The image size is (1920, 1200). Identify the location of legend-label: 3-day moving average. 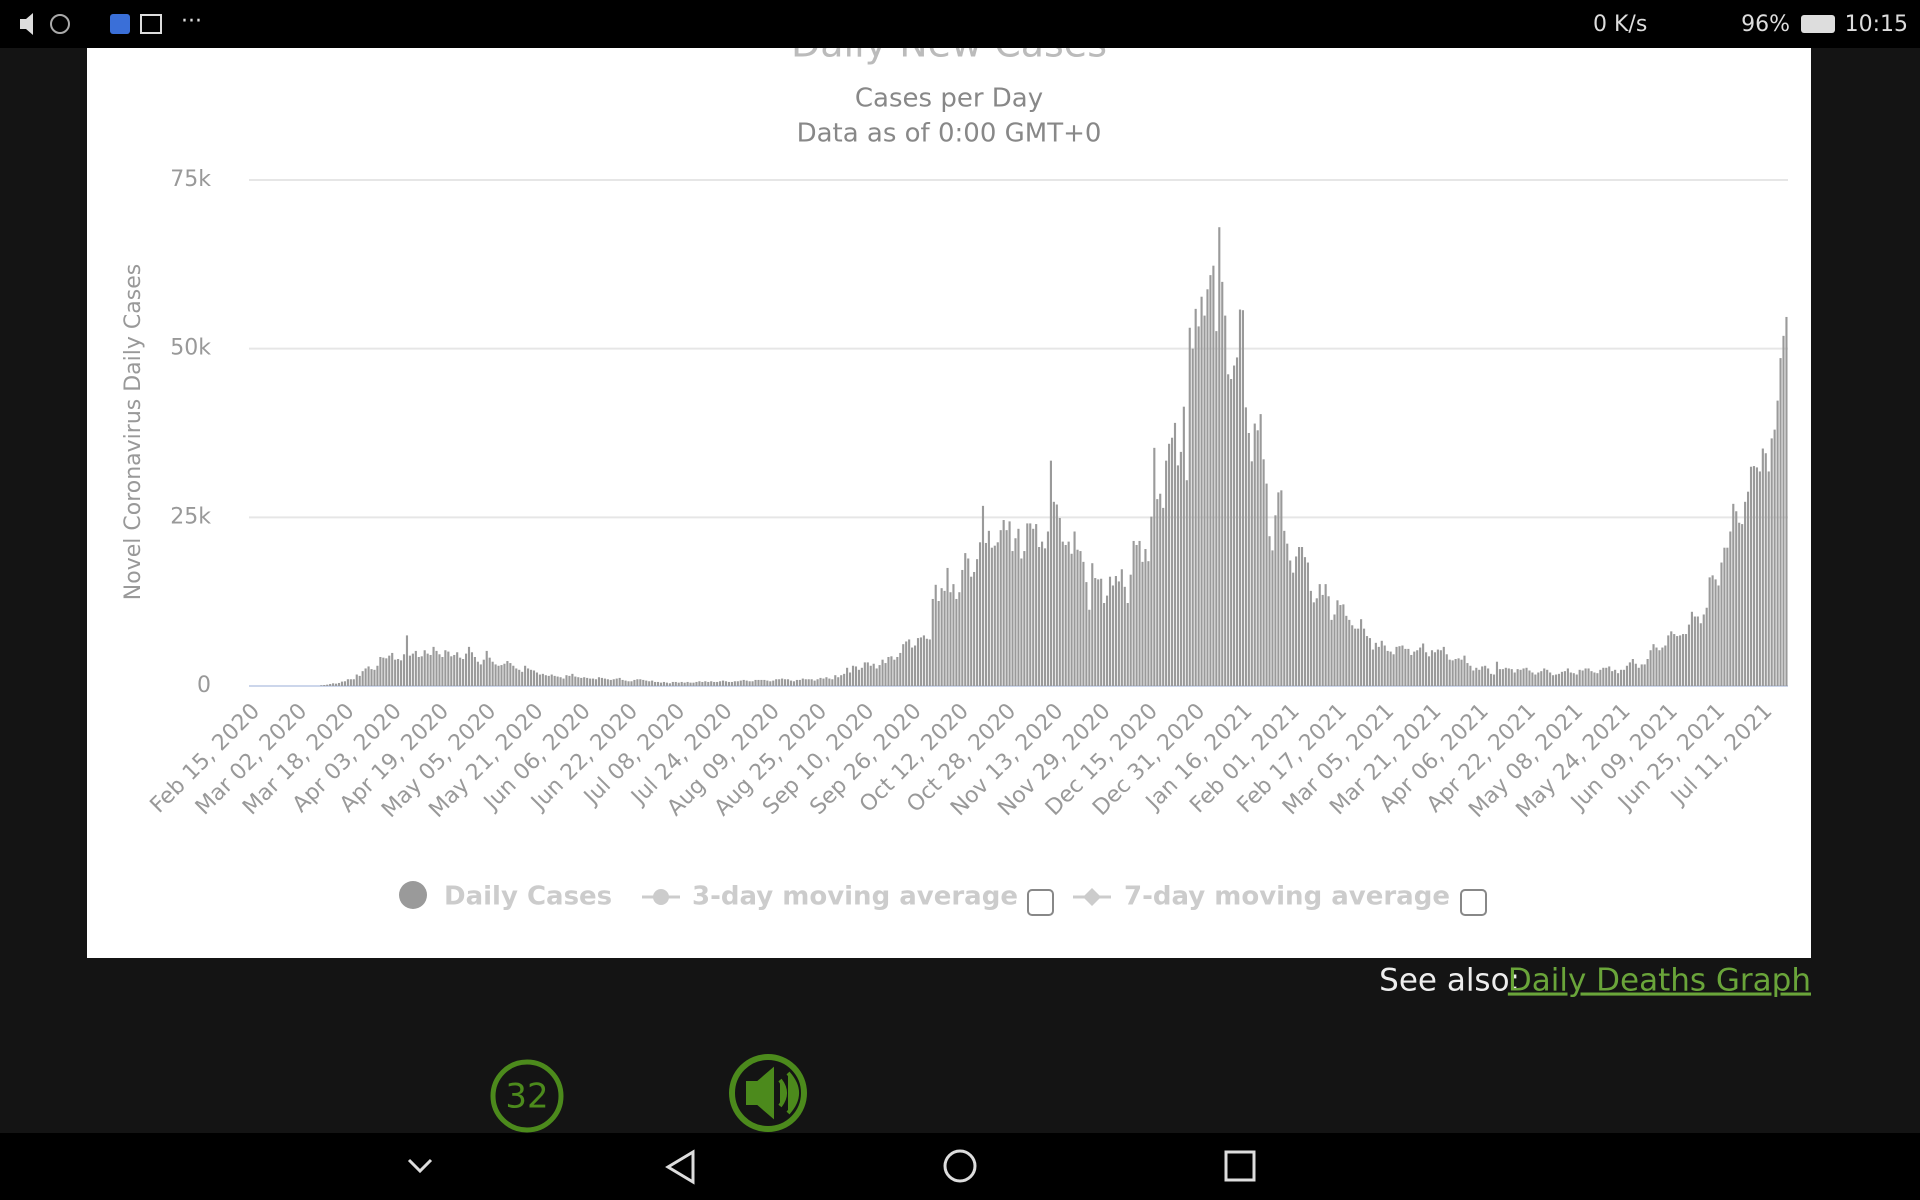
(855, 897).